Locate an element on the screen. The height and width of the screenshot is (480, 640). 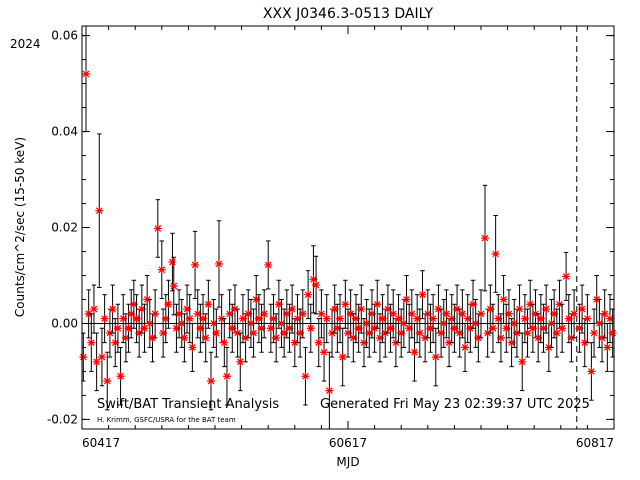
y-tick-label: 0.02 is located at coordinates (64, 228).